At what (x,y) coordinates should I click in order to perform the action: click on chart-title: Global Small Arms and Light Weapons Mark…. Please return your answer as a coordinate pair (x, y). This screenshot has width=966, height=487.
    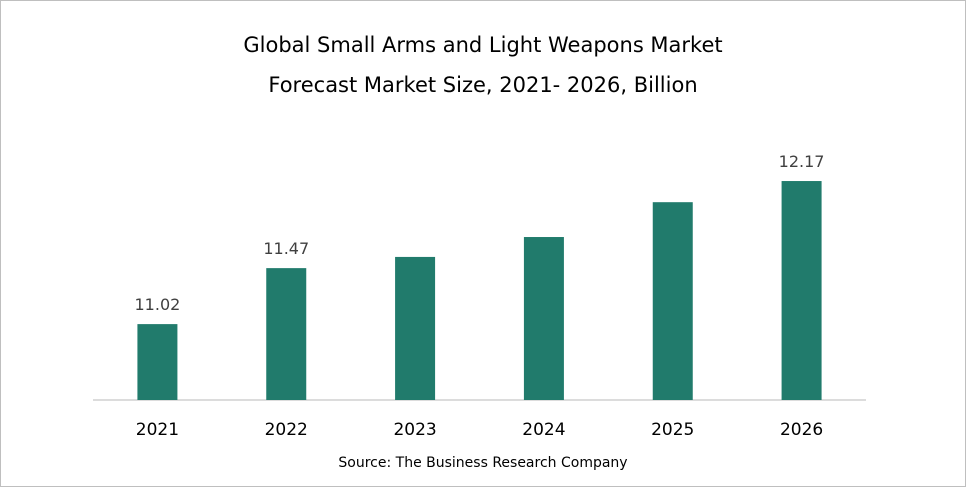
    Looking at the image, I should click on (483, 45).